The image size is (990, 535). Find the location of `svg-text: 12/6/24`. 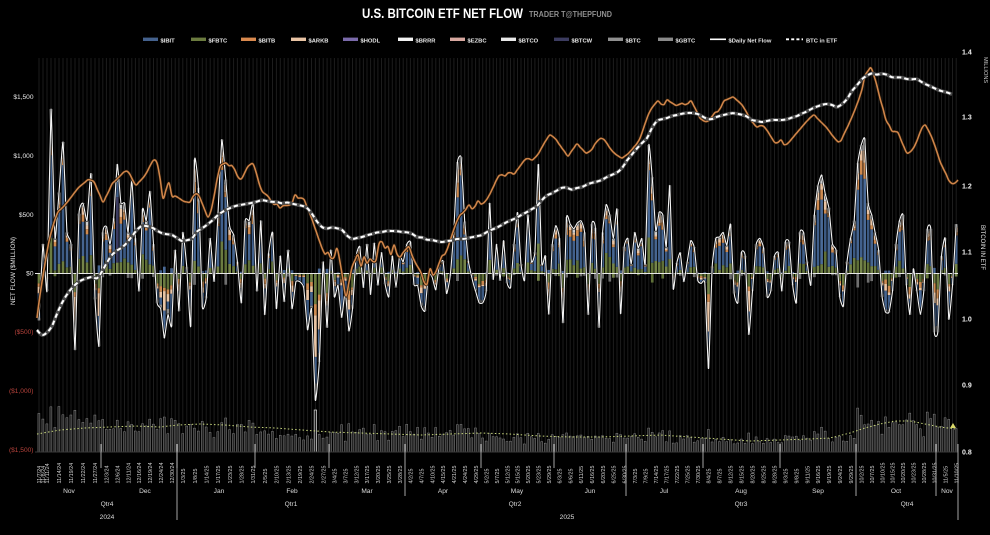

svg-text: 12/6/24 is located at coordinates (119, 475).